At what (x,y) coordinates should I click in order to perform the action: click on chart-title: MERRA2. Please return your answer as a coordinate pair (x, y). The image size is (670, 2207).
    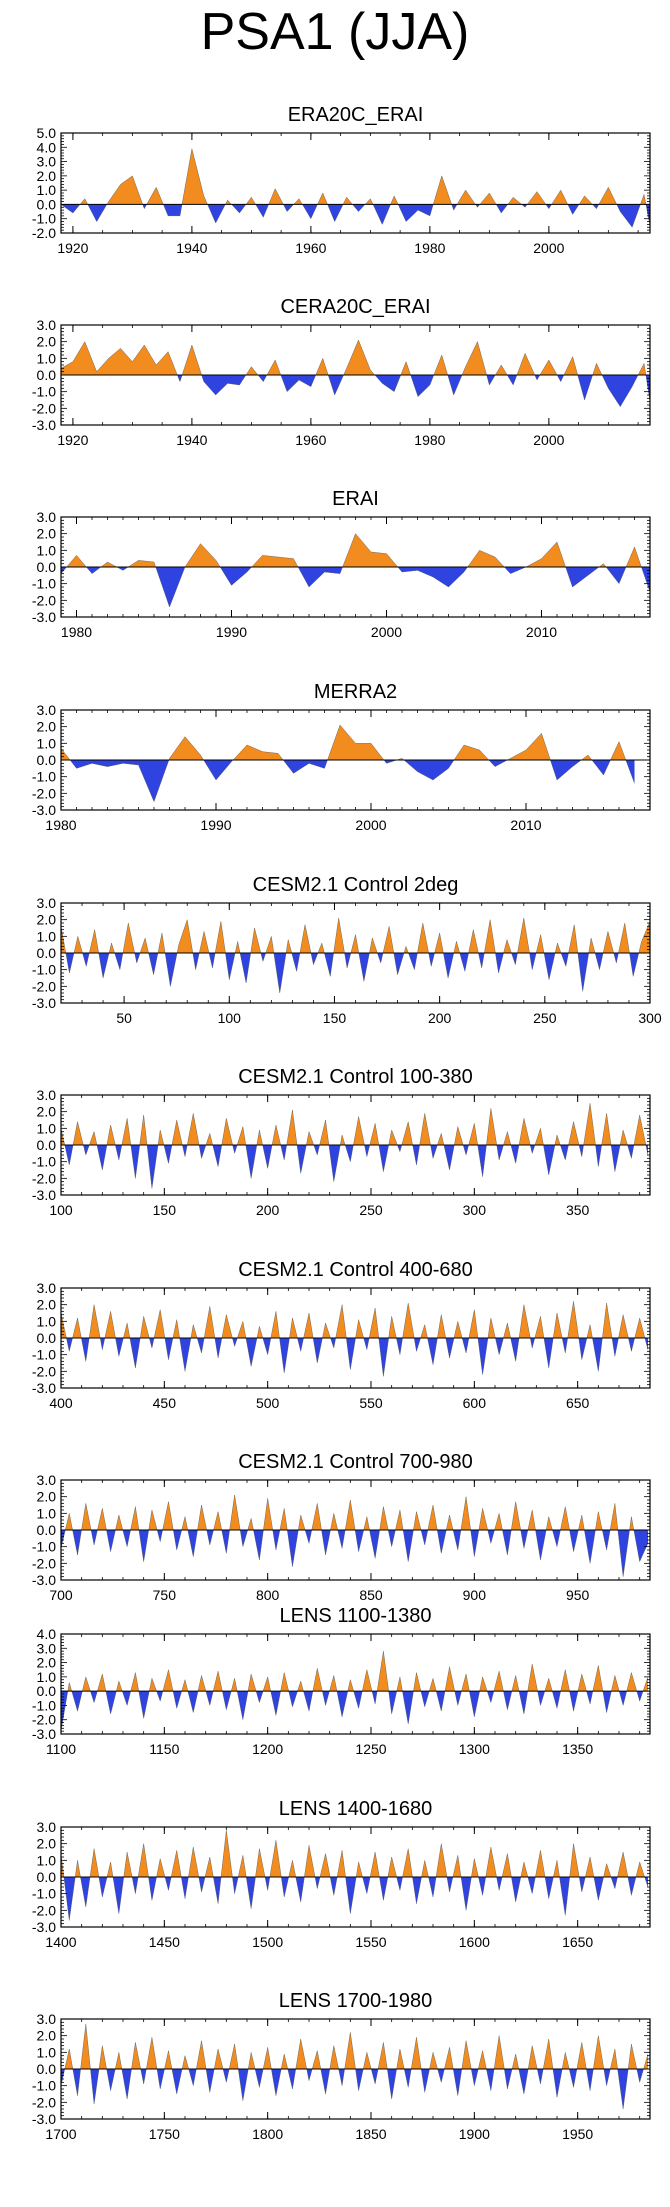
    Looking at the image, I should click on (355, 692).